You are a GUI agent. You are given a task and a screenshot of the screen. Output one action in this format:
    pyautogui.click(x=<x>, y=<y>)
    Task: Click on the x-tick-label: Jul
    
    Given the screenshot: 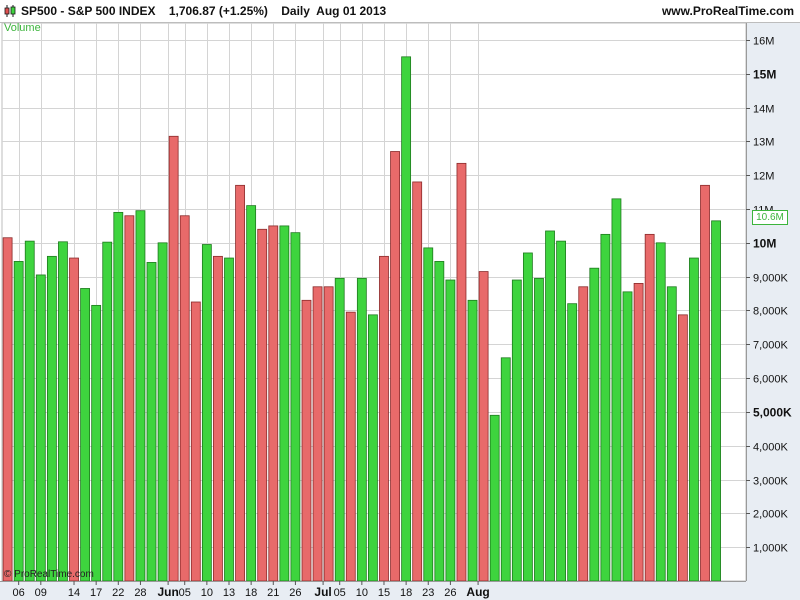 What is the action you would take?
    pyautogui.click(x=322, y=592)
    